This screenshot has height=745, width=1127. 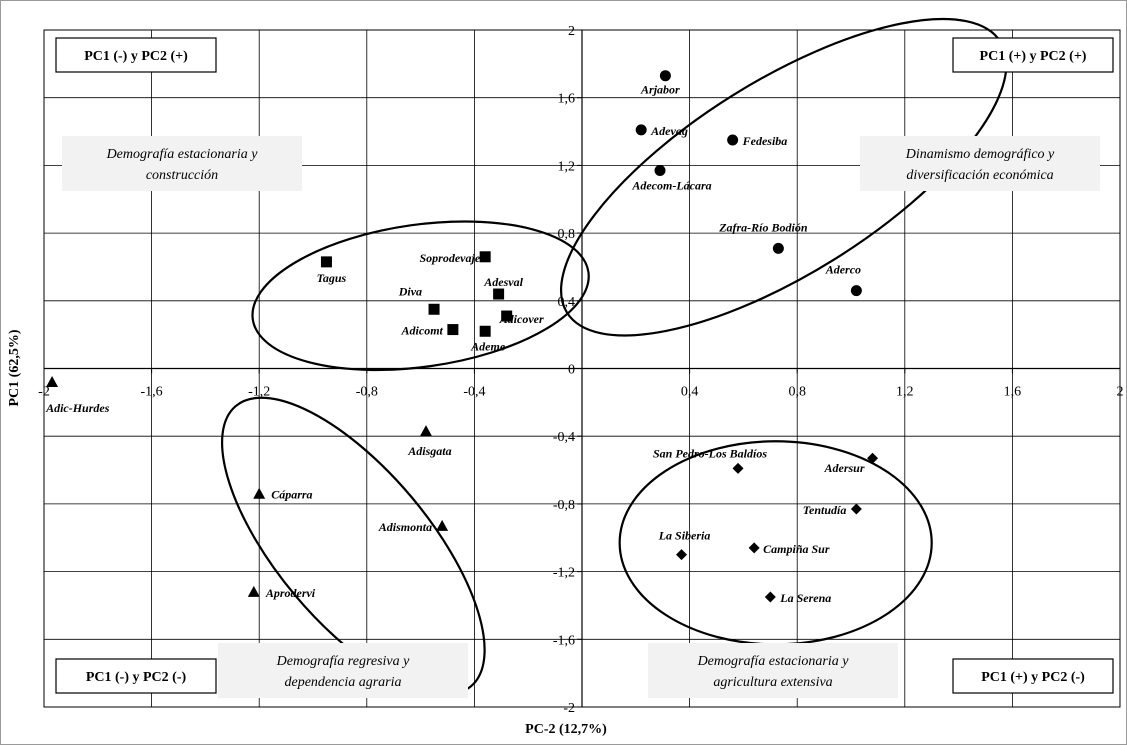 What do you see at coordinates (844, 468) in the screenshot?
I see `point-label: Adersur` at bounding box center [844, 468].